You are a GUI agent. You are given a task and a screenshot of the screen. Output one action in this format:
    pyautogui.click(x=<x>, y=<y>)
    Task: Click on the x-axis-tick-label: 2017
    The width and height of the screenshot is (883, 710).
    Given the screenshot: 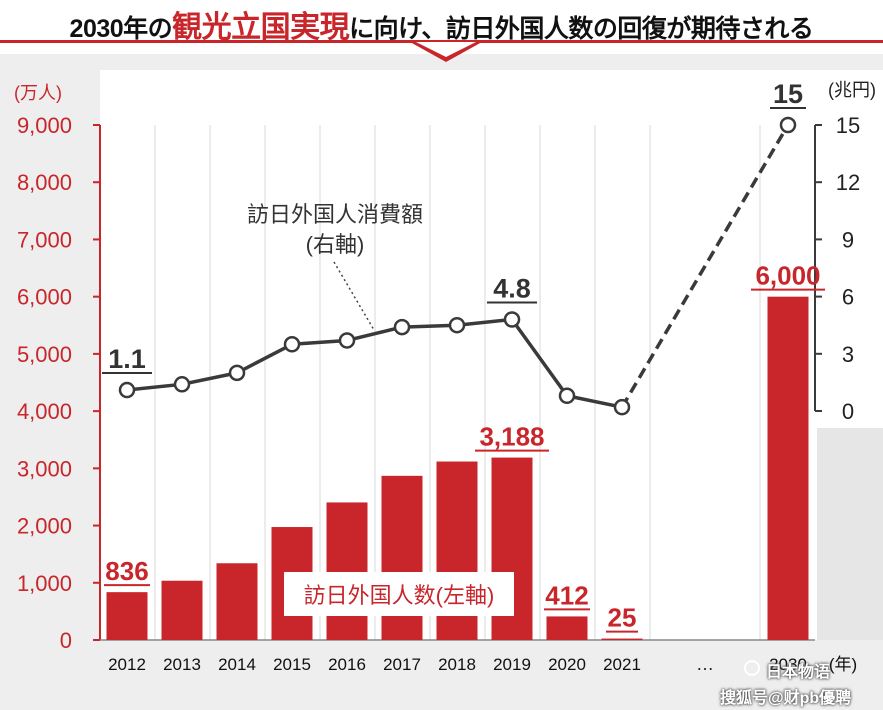 What is the action you would take?
    pyautogui.click(x=402, y=664)
    